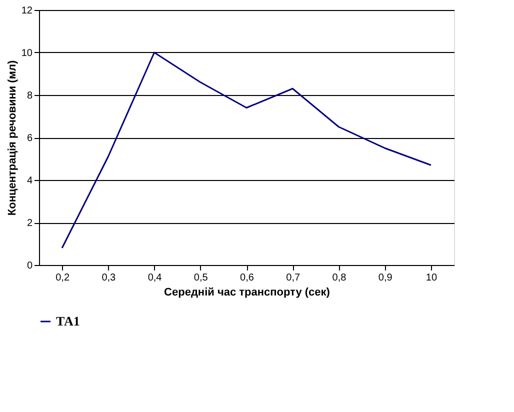 This screenshot has width=514, height=412. What do you see at coordinates (339, 278) in the screenshot?
I see `x-tick-label: 0,8` at bounding box center [339, 278].